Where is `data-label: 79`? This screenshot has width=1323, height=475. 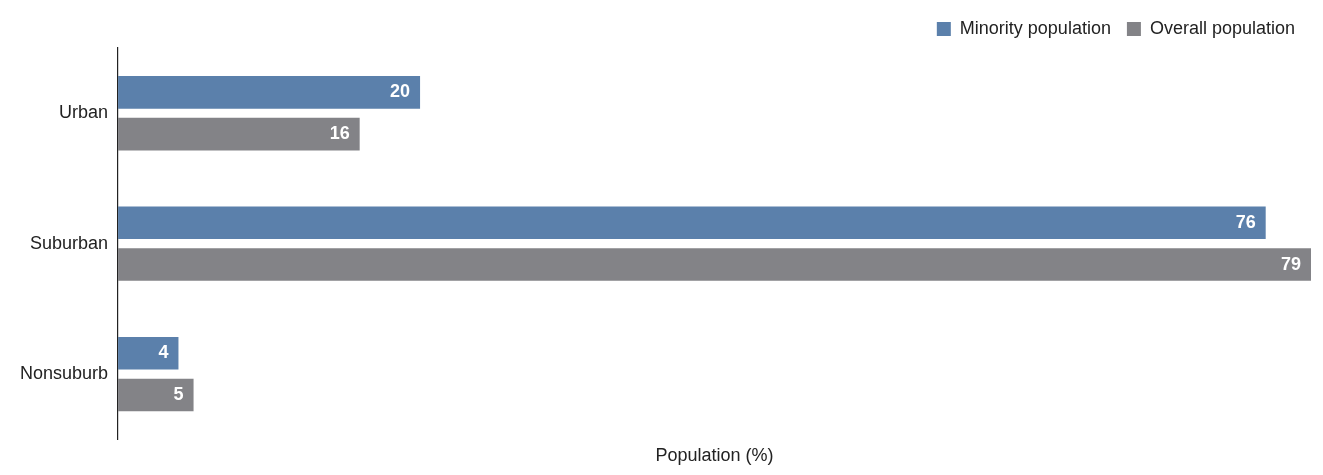 data-label: 79 is located at coordinates (1290, 263).